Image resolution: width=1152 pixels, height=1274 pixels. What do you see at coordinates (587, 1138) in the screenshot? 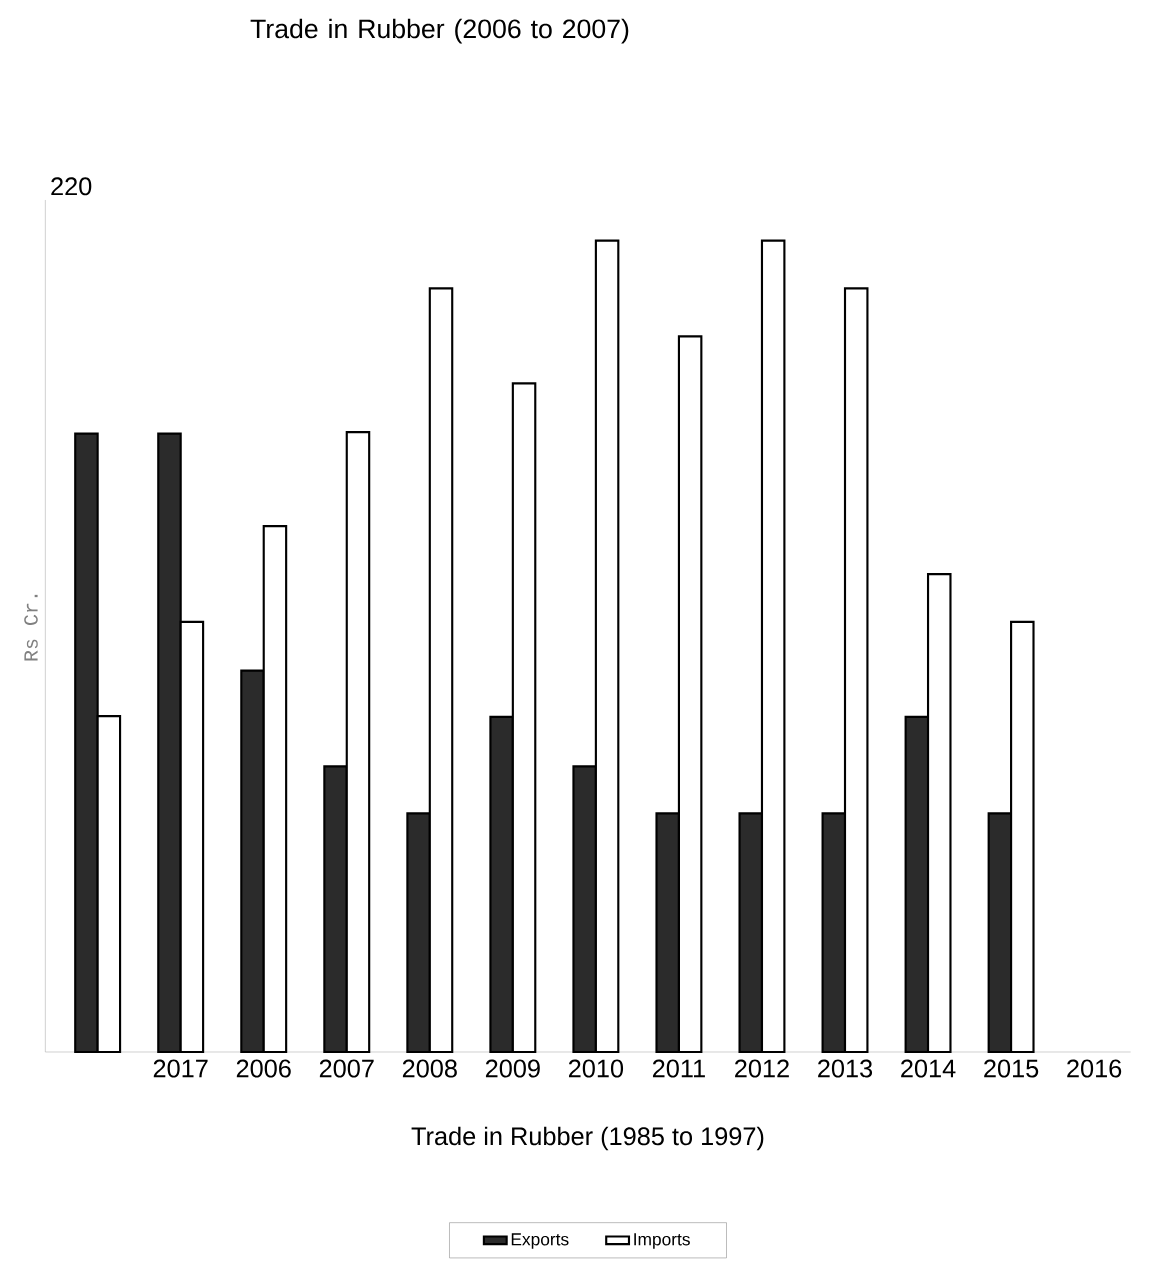
I see `x-axis-title: Trade in Rubber (1985 to 1997)` at bounding box center [587, 1138].